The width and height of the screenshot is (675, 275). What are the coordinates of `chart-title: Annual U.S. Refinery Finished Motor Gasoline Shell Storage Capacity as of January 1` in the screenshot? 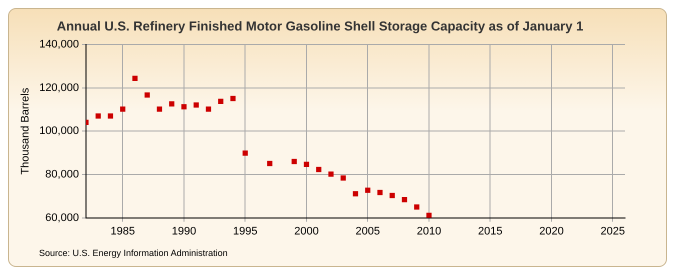 It's located at (320, 26).